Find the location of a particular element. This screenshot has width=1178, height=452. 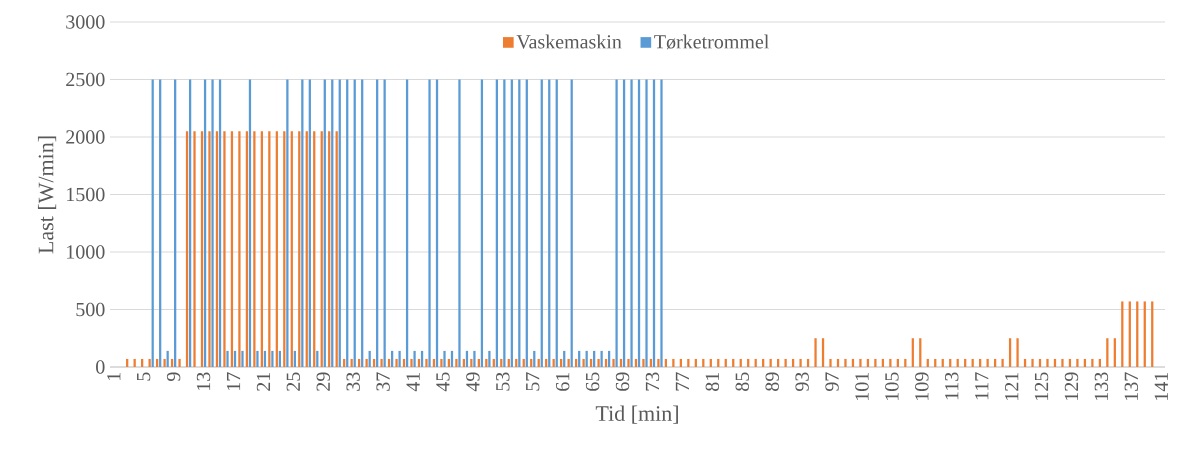

x-tick-label: 13 is located at coordinates (203, 381).